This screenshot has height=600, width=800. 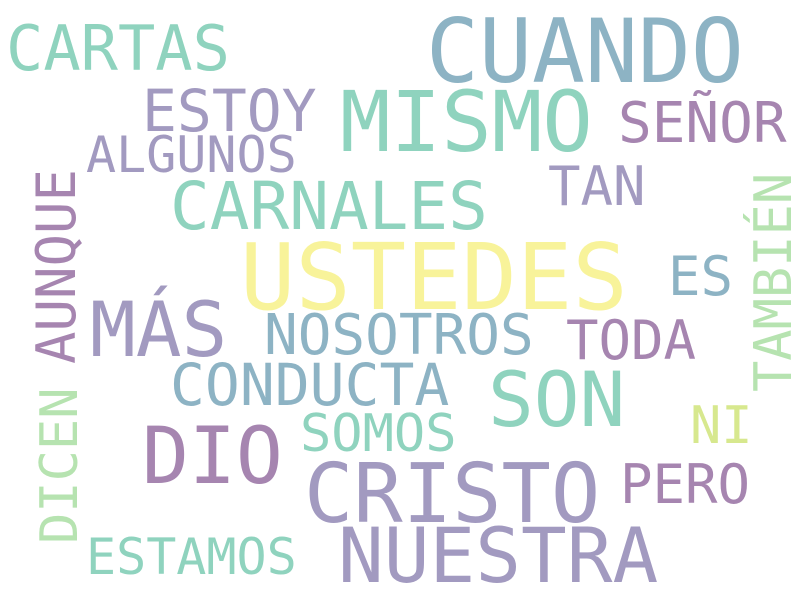 What do you see at coordinates (772, 282) in the screenshot?
I see `word-tambien-vertical: TAMBIÉN` at bounding box center [772, 282].